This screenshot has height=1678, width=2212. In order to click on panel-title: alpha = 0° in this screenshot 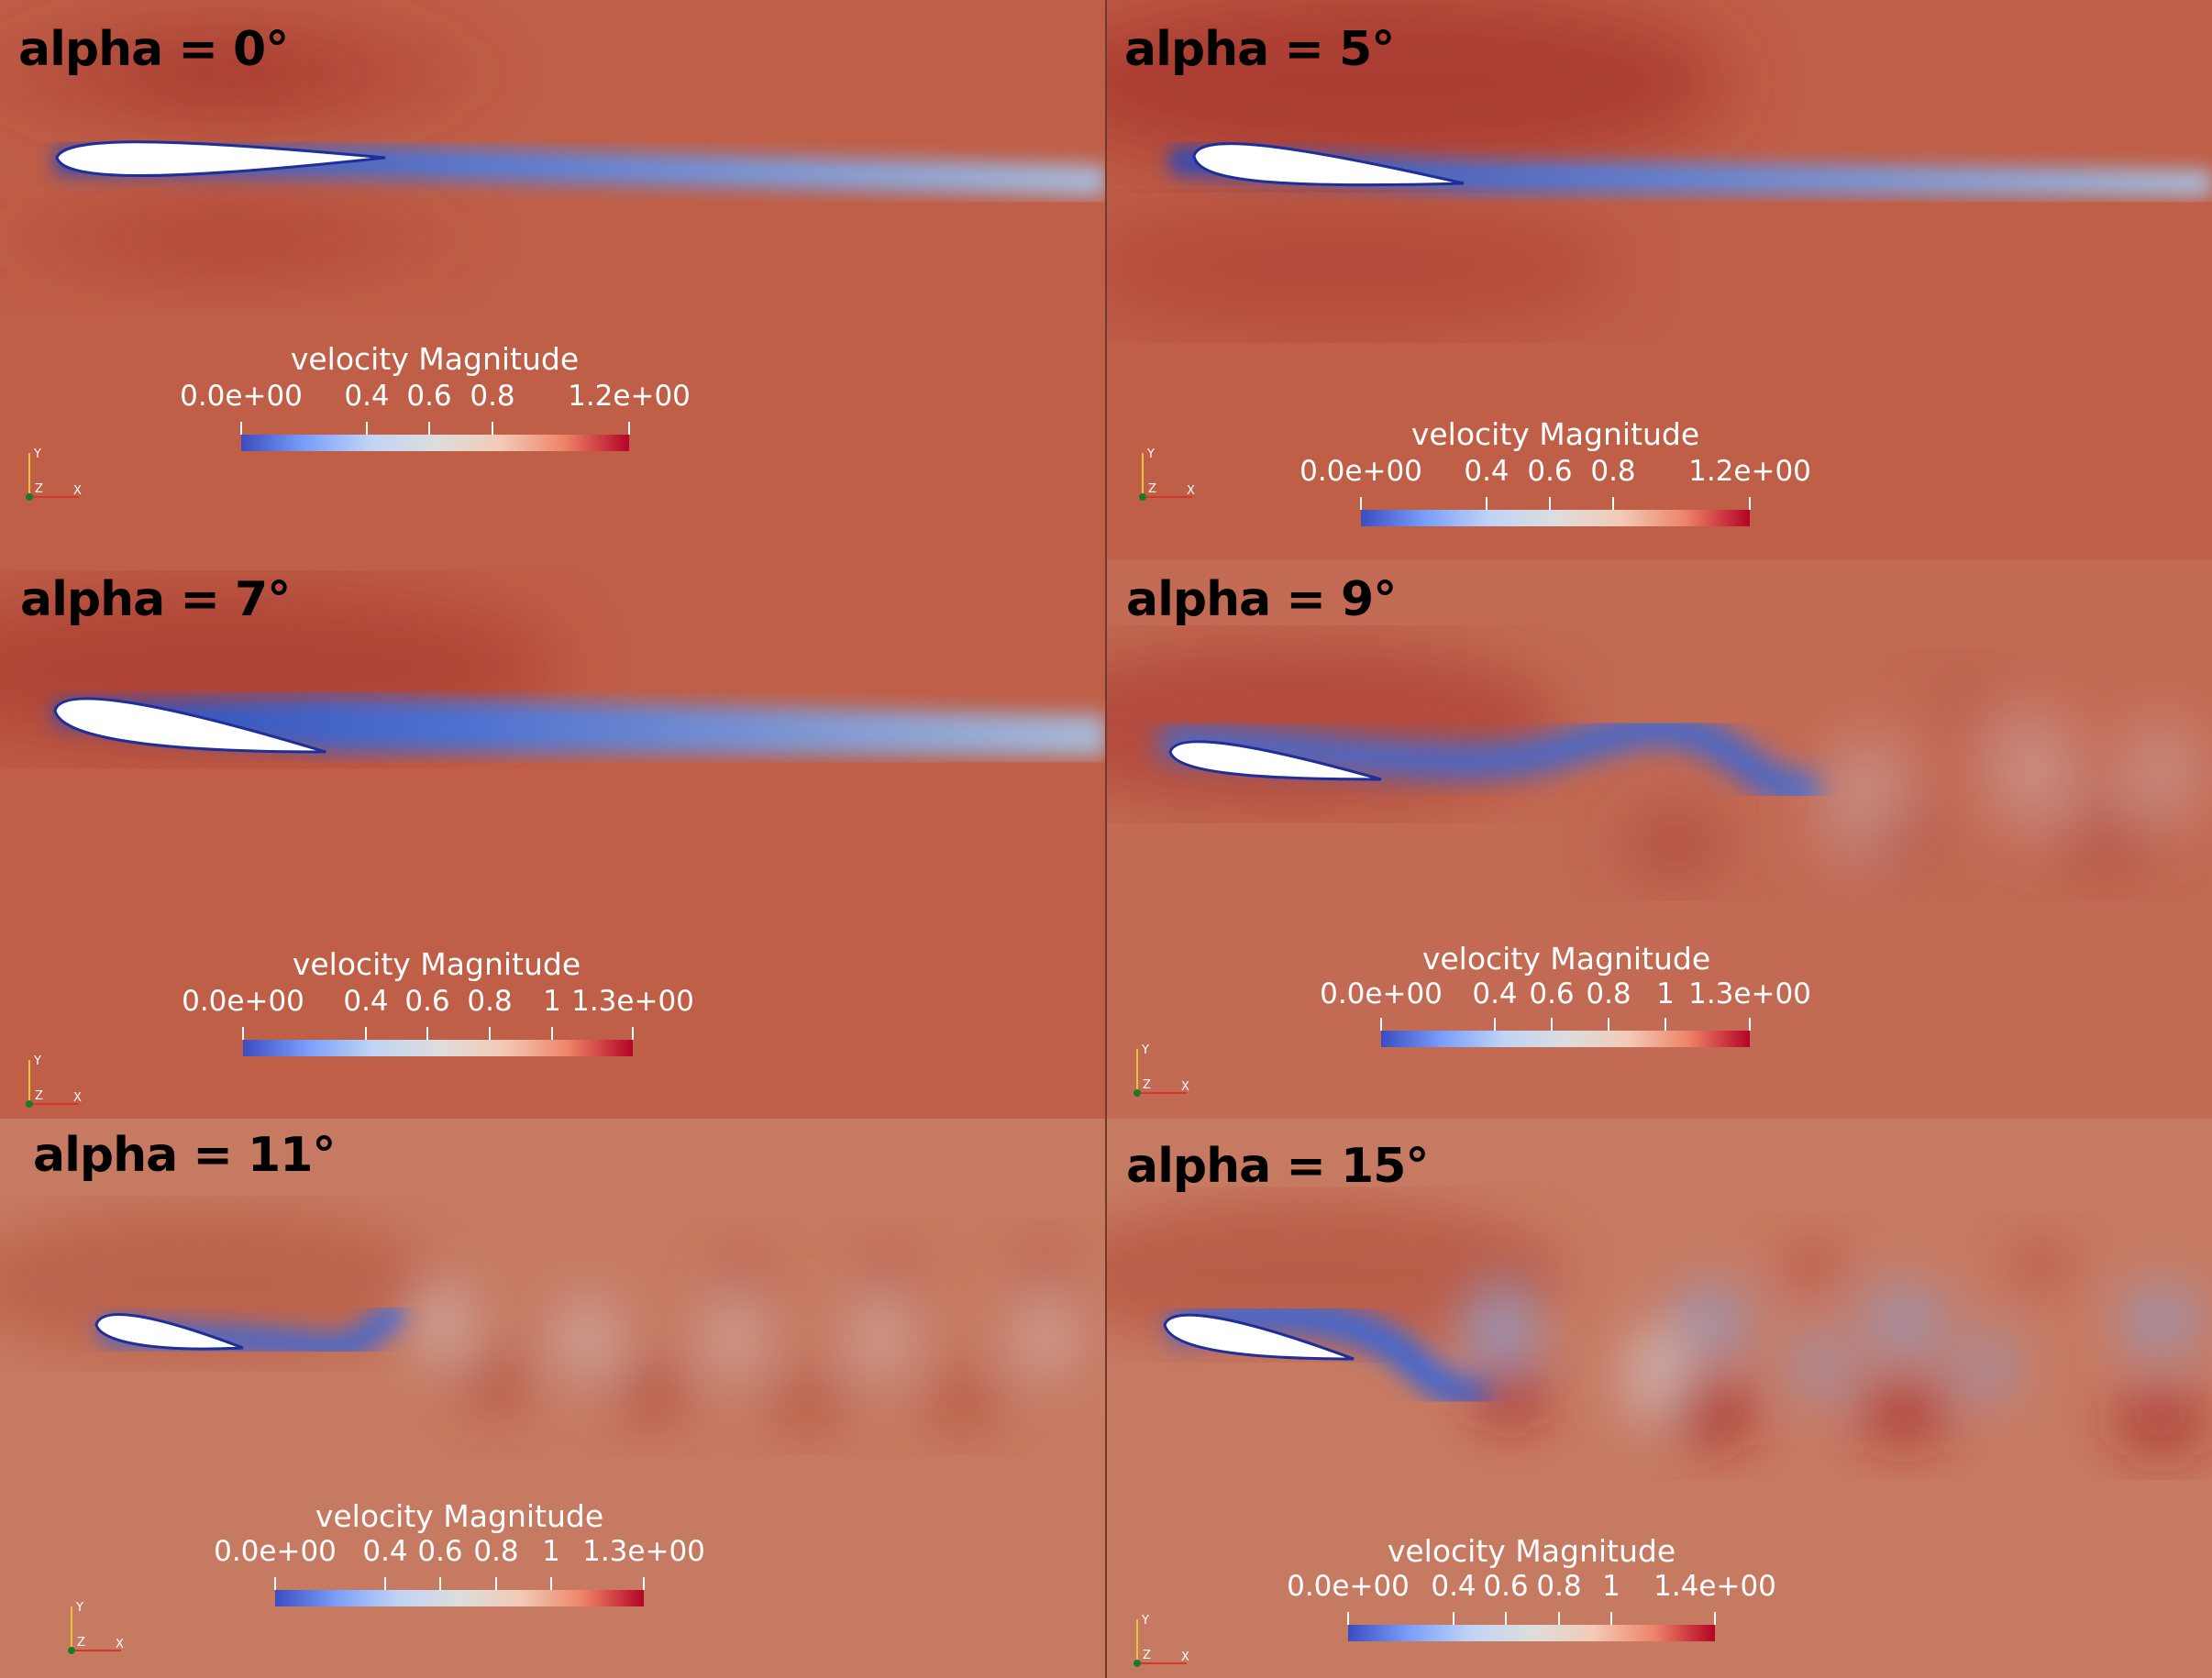, I will do `click(154, 49)`.